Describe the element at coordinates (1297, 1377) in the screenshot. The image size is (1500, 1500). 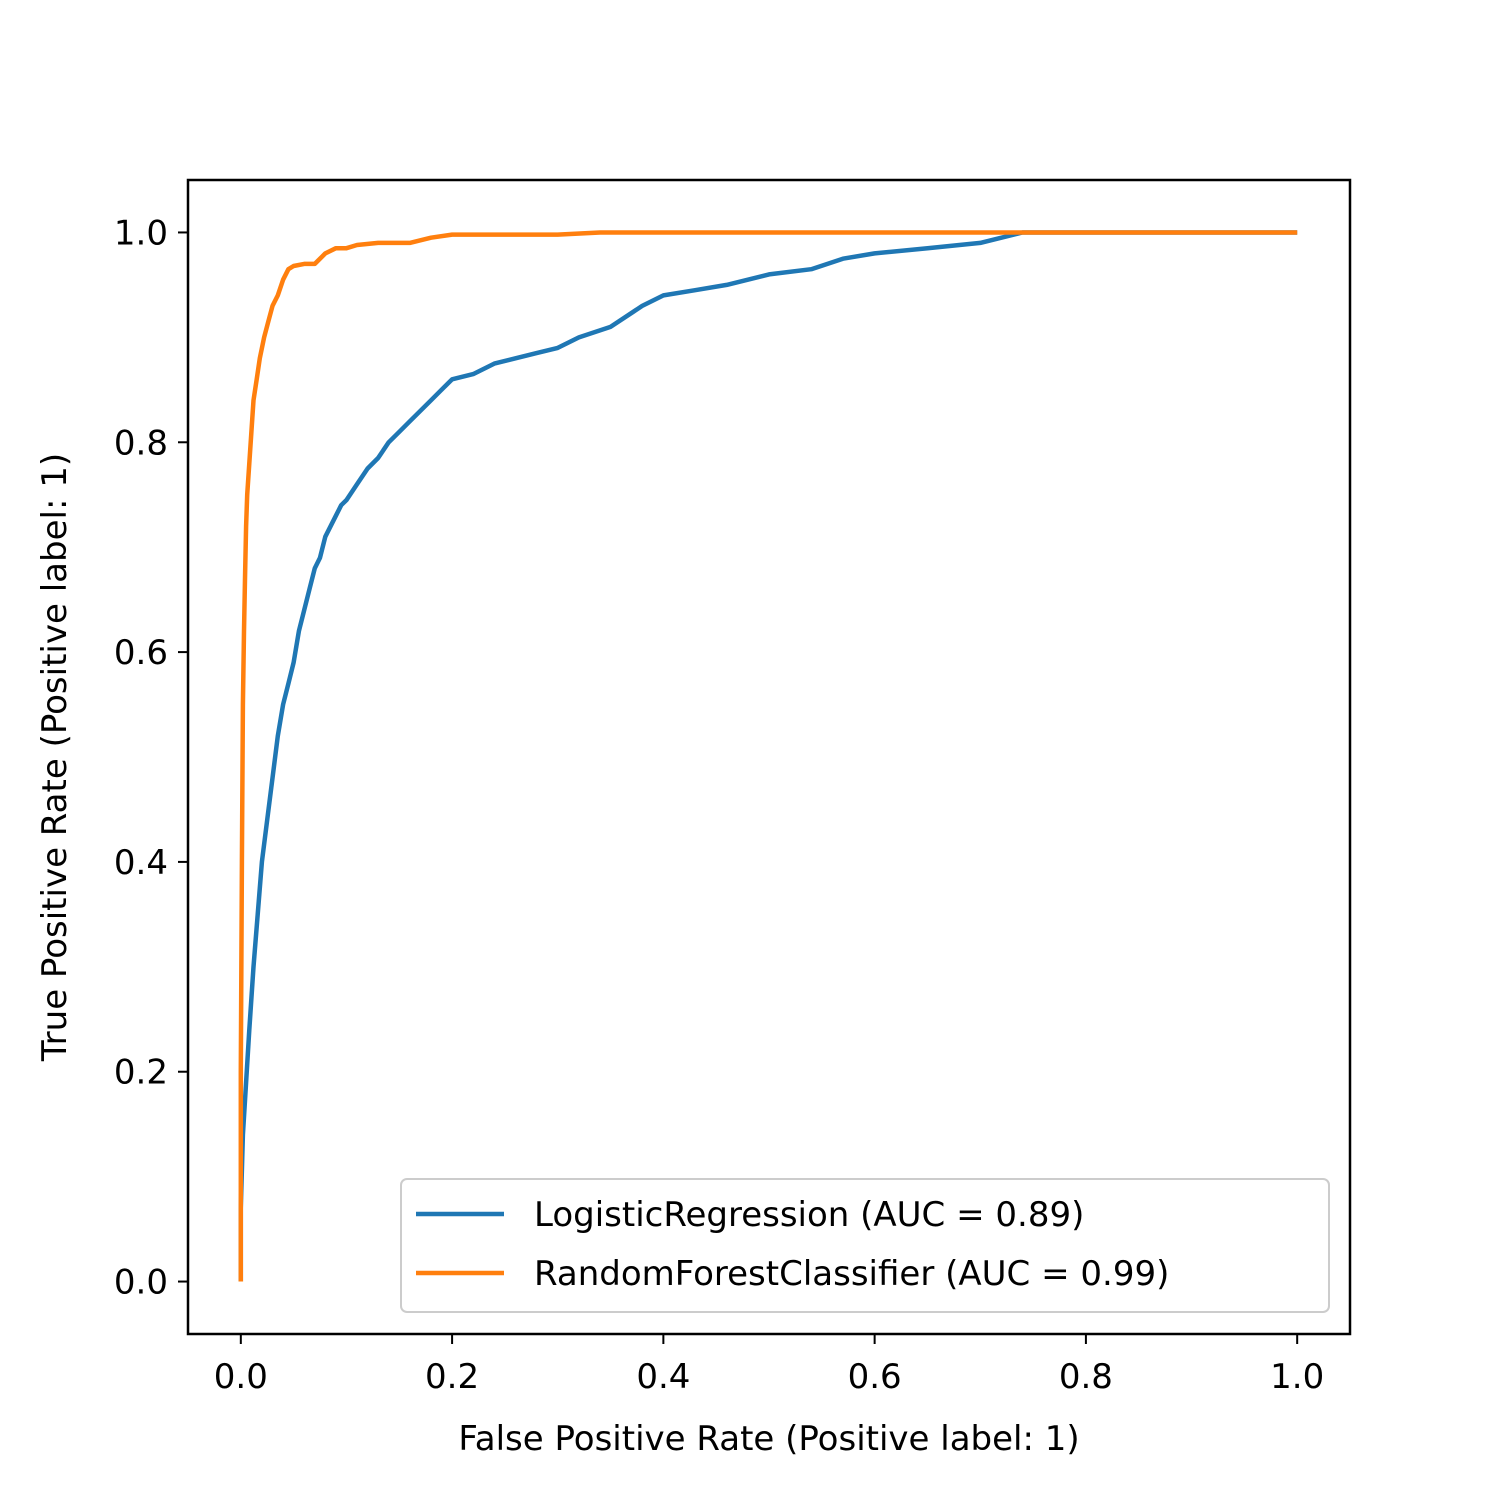
I see `x-tick-label: 1.0` at that location.